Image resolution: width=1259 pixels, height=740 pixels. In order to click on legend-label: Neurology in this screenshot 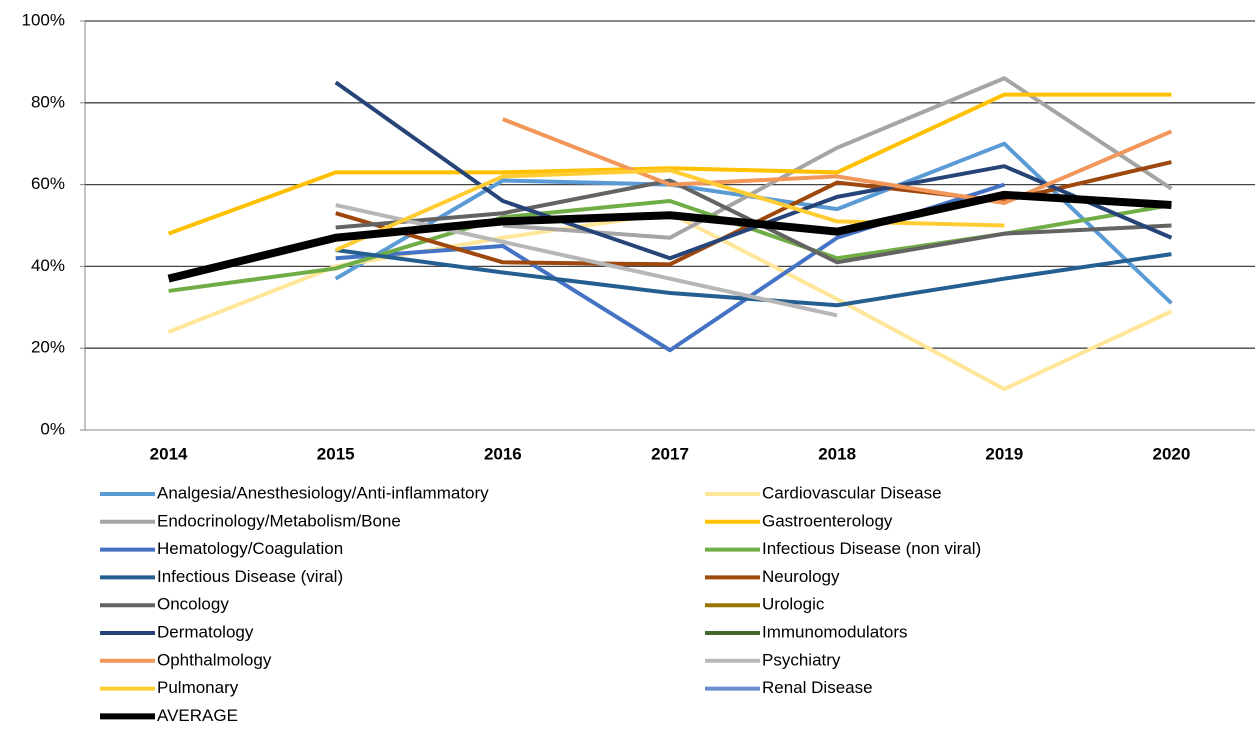, I will do `click(801, 576)`.